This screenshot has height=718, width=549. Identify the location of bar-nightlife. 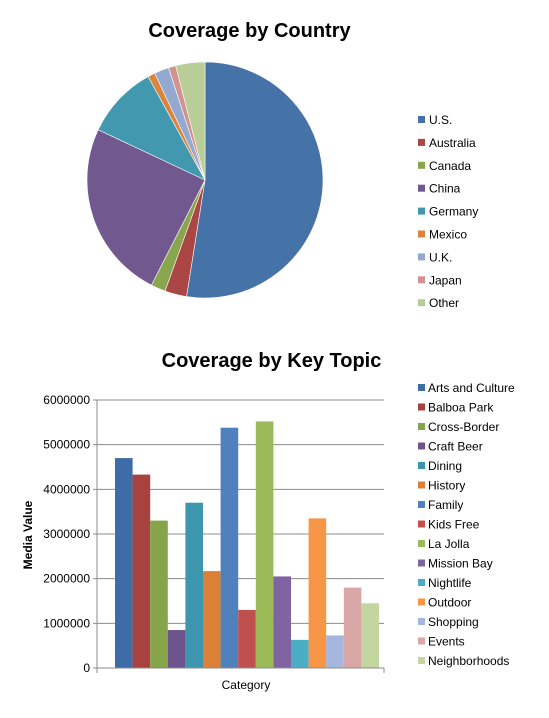
(300, 653).